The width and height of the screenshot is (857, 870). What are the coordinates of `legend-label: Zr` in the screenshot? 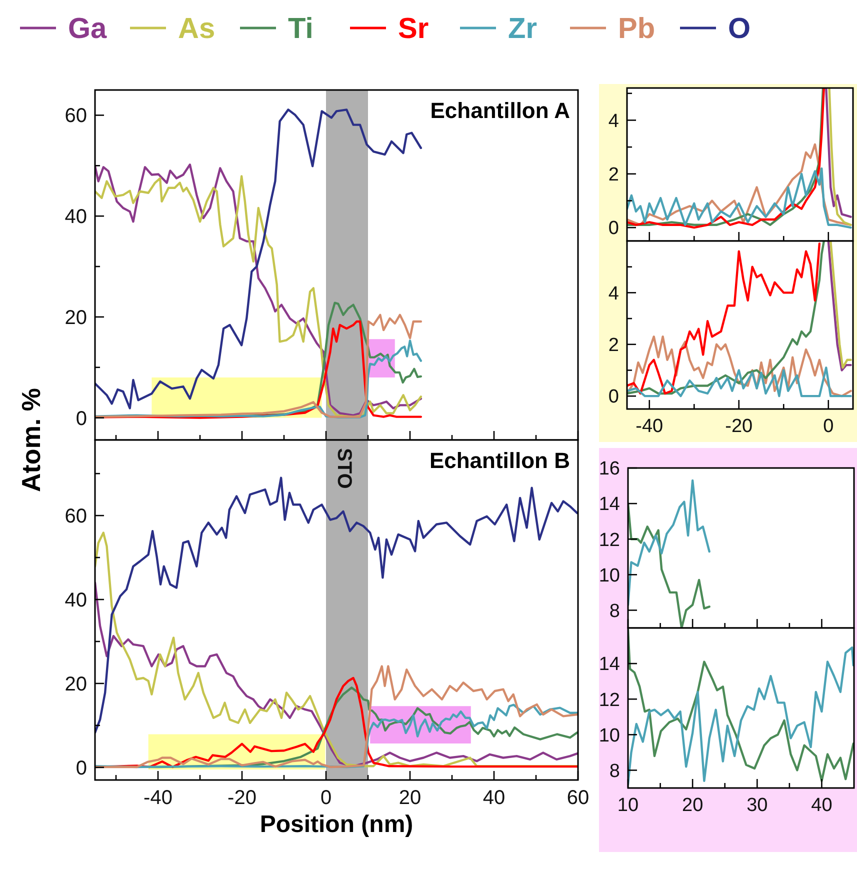 It's located at (522, 29).